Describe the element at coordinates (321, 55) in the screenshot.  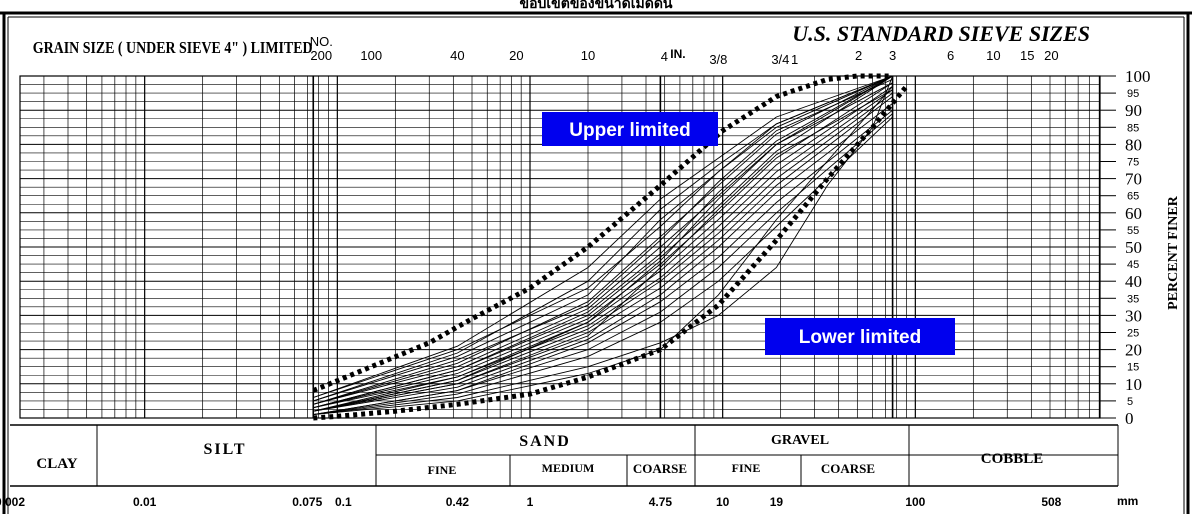
I see `top-sieve-label: 200` at that location.